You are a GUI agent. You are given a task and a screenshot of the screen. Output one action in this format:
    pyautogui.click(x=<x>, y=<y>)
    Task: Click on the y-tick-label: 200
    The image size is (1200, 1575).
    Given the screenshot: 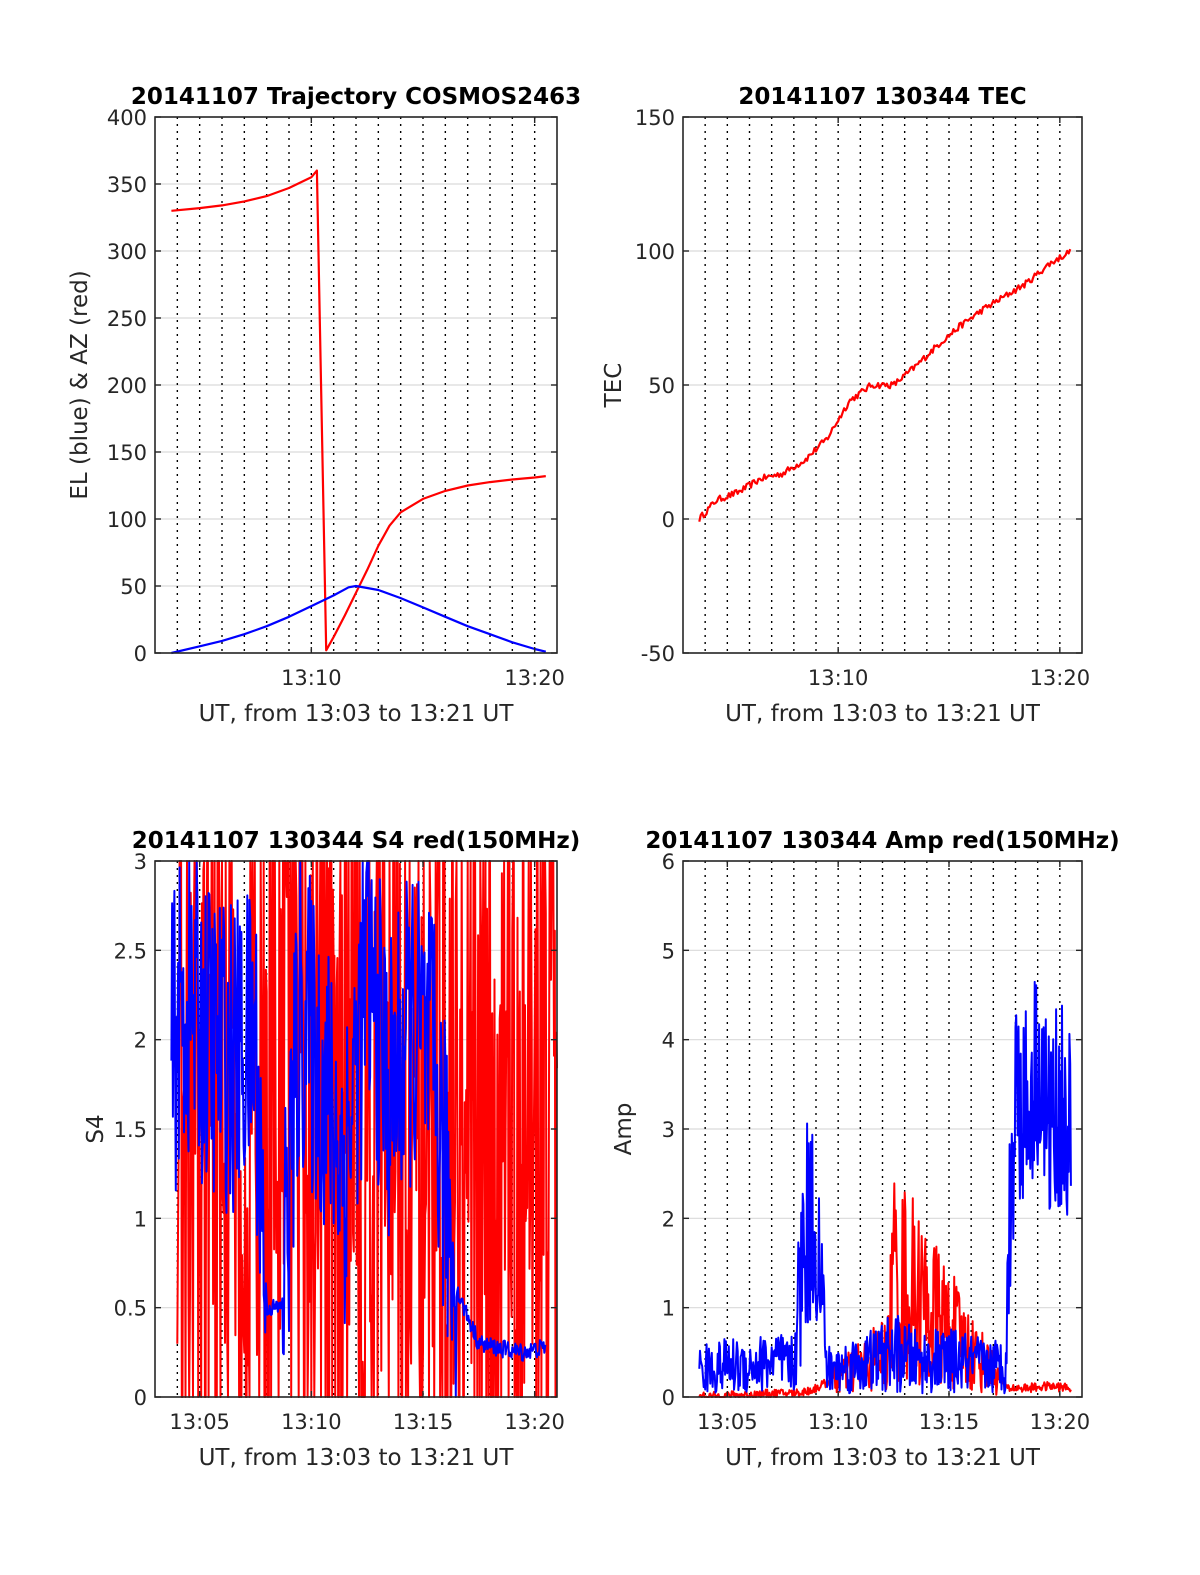 What is the action you would take?
    pyautogui.click(x=127, y=386)
    